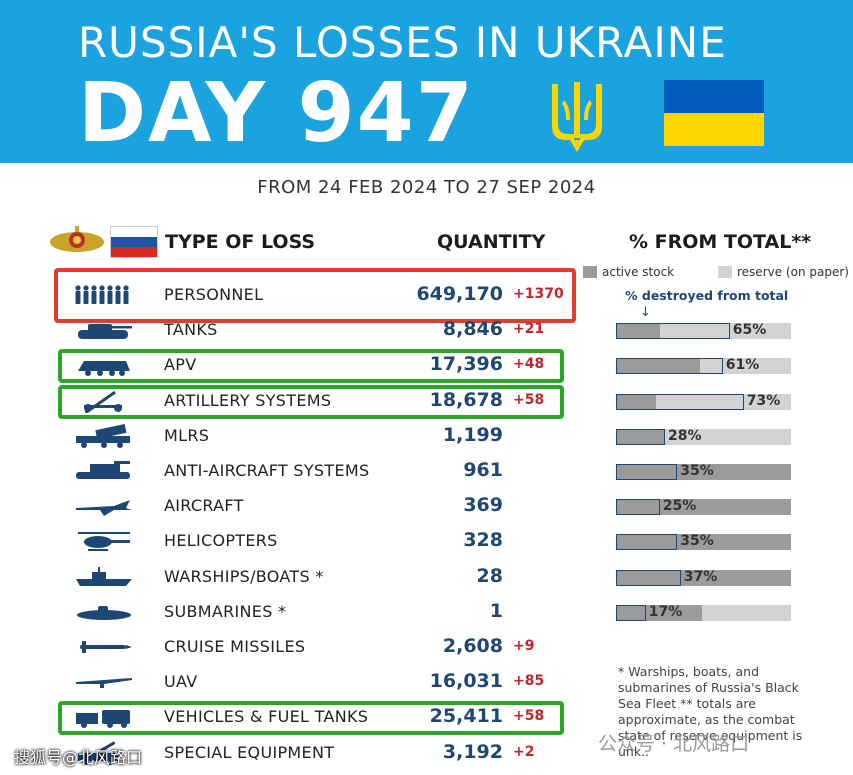  I want to click on row-delta: +1370, so click(538, 294).